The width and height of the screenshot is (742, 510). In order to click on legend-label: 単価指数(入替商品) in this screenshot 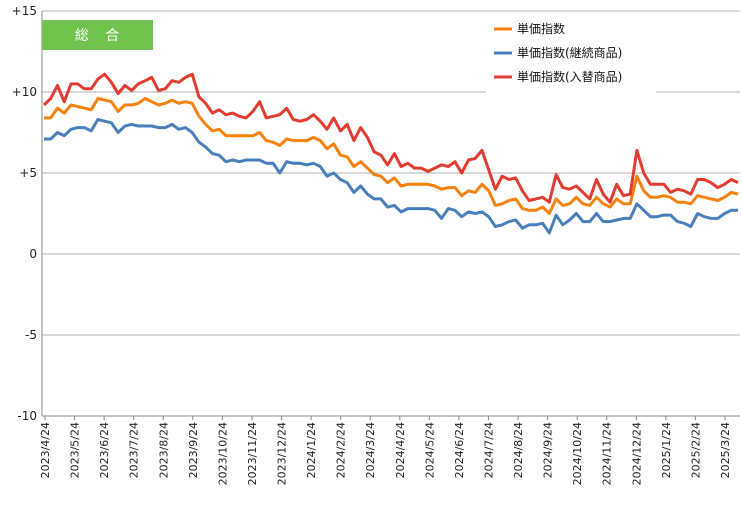, I will do `click(569, 76)`.